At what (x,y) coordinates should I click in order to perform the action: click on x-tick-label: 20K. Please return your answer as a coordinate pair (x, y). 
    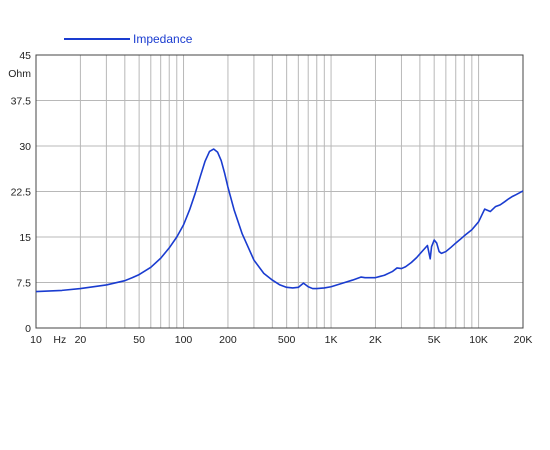
    Looking at the image, I should click on (523, 340).